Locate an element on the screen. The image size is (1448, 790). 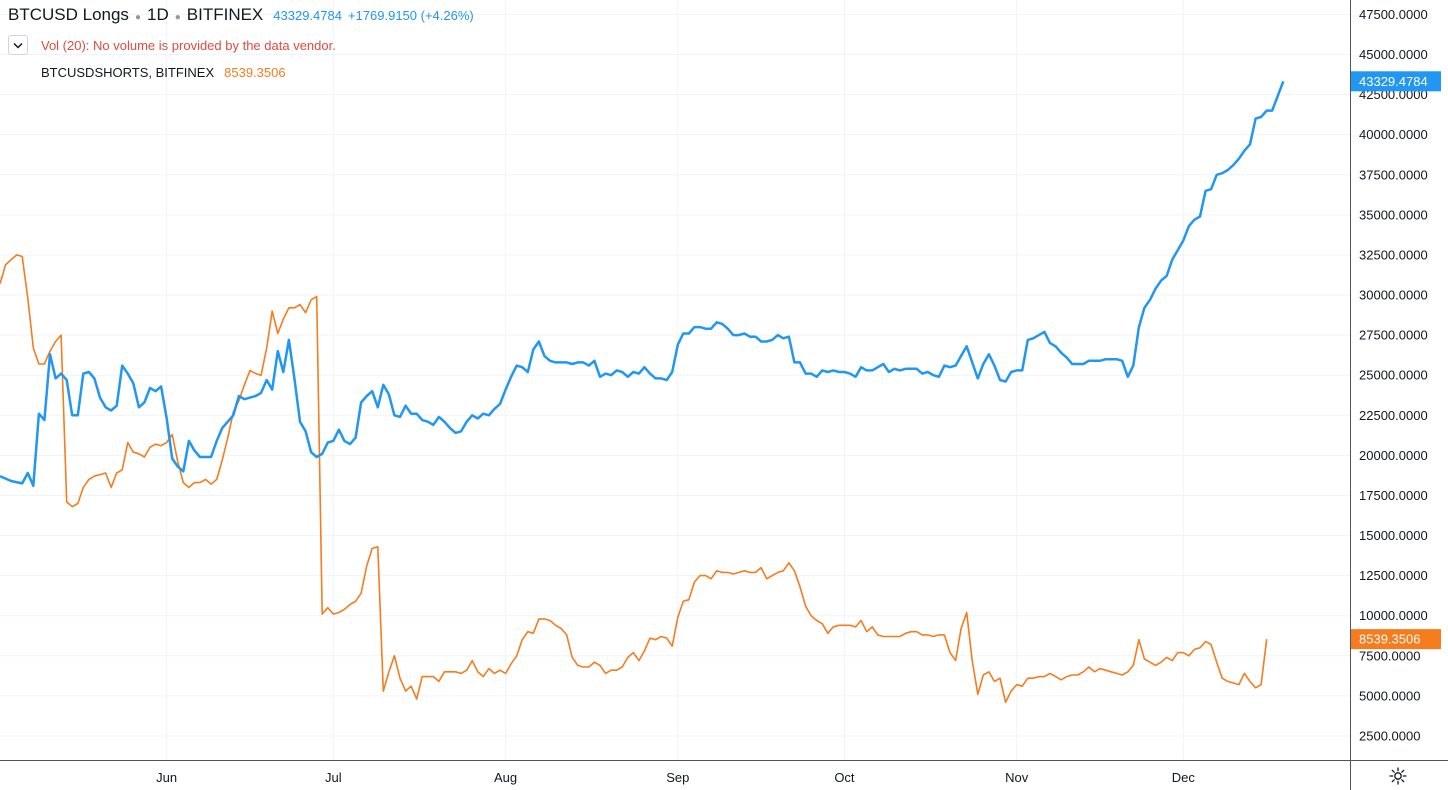
legend-compare-row: BTCUSDSHORTS, BITFINEX 8539.3506 is located at coordinates (163, 74).